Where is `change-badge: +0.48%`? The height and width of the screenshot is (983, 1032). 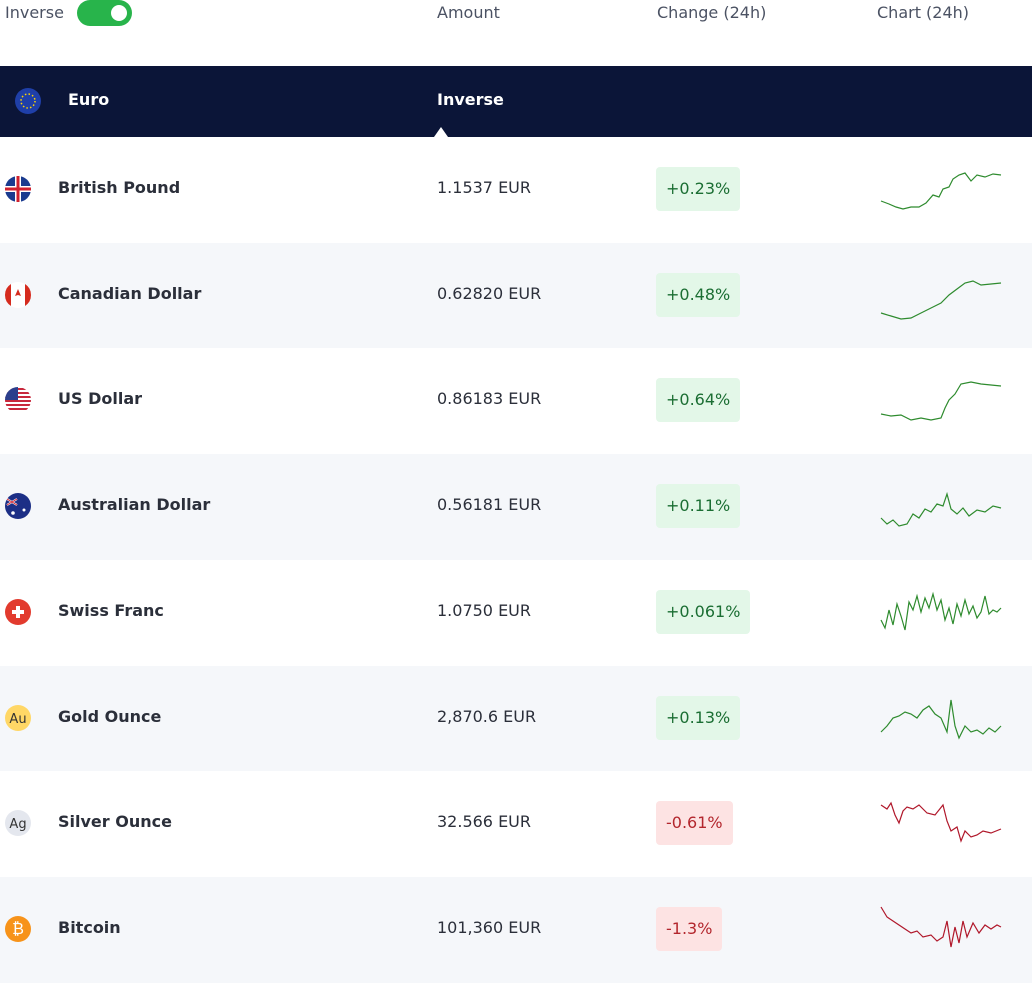 change-badge: +0.48% is located at coordinates (698, 294).